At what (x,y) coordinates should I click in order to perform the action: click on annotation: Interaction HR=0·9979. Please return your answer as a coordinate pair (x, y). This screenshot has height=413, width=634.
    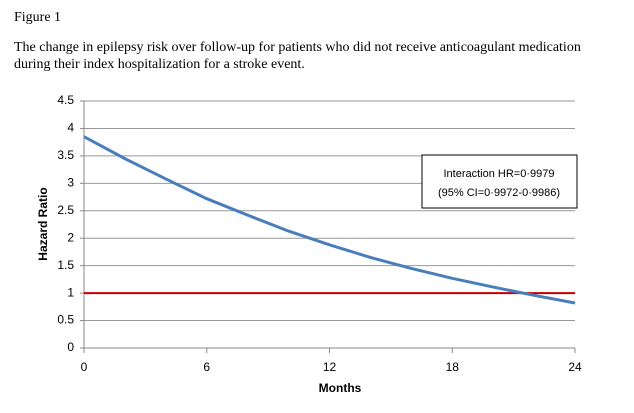
    Looking at the image, I should click on (499, 174).